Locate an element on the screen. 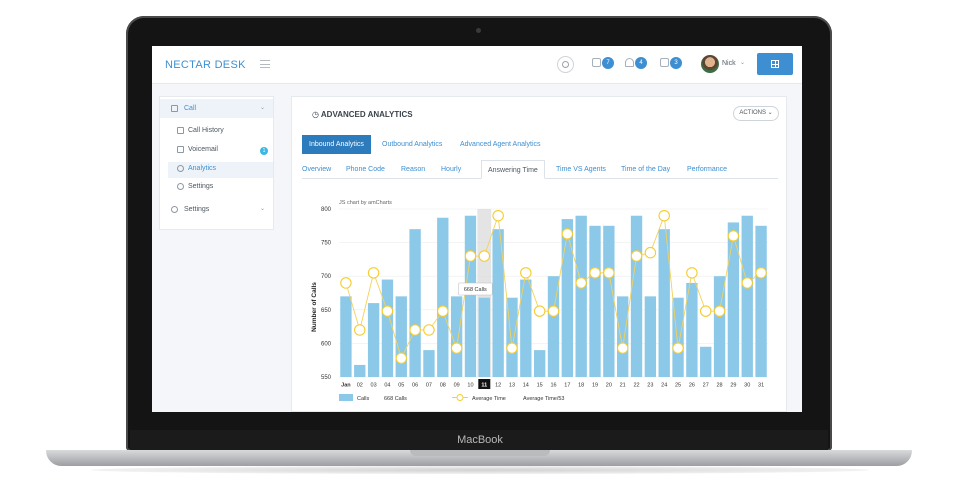  grid-icon is located at coordinates (775, 64).